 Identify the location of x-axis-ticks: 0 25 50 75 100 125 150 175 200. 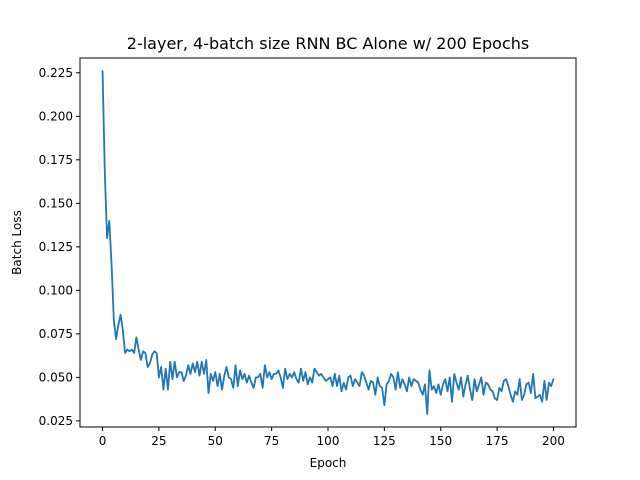
(332, 437).